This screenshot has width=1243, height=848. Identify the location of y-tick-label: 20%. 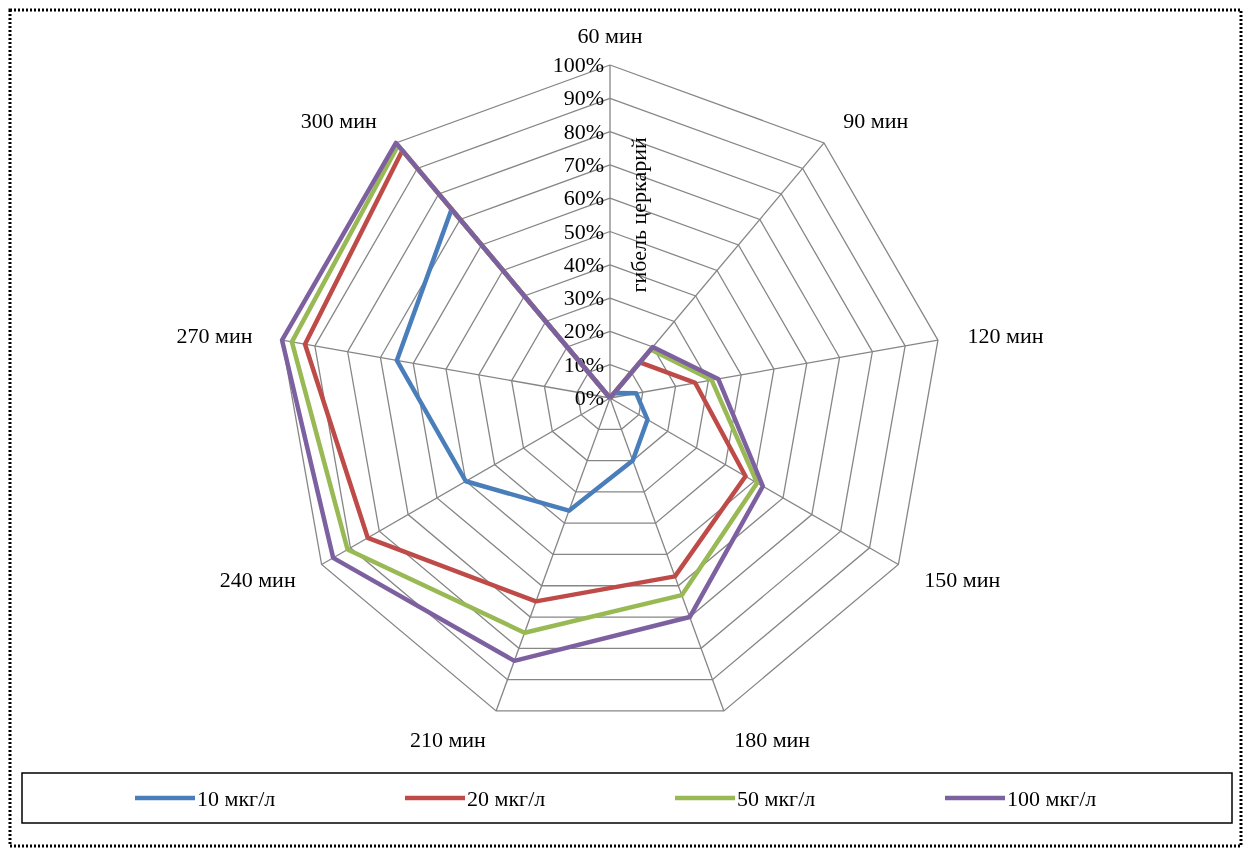
(583, 331).